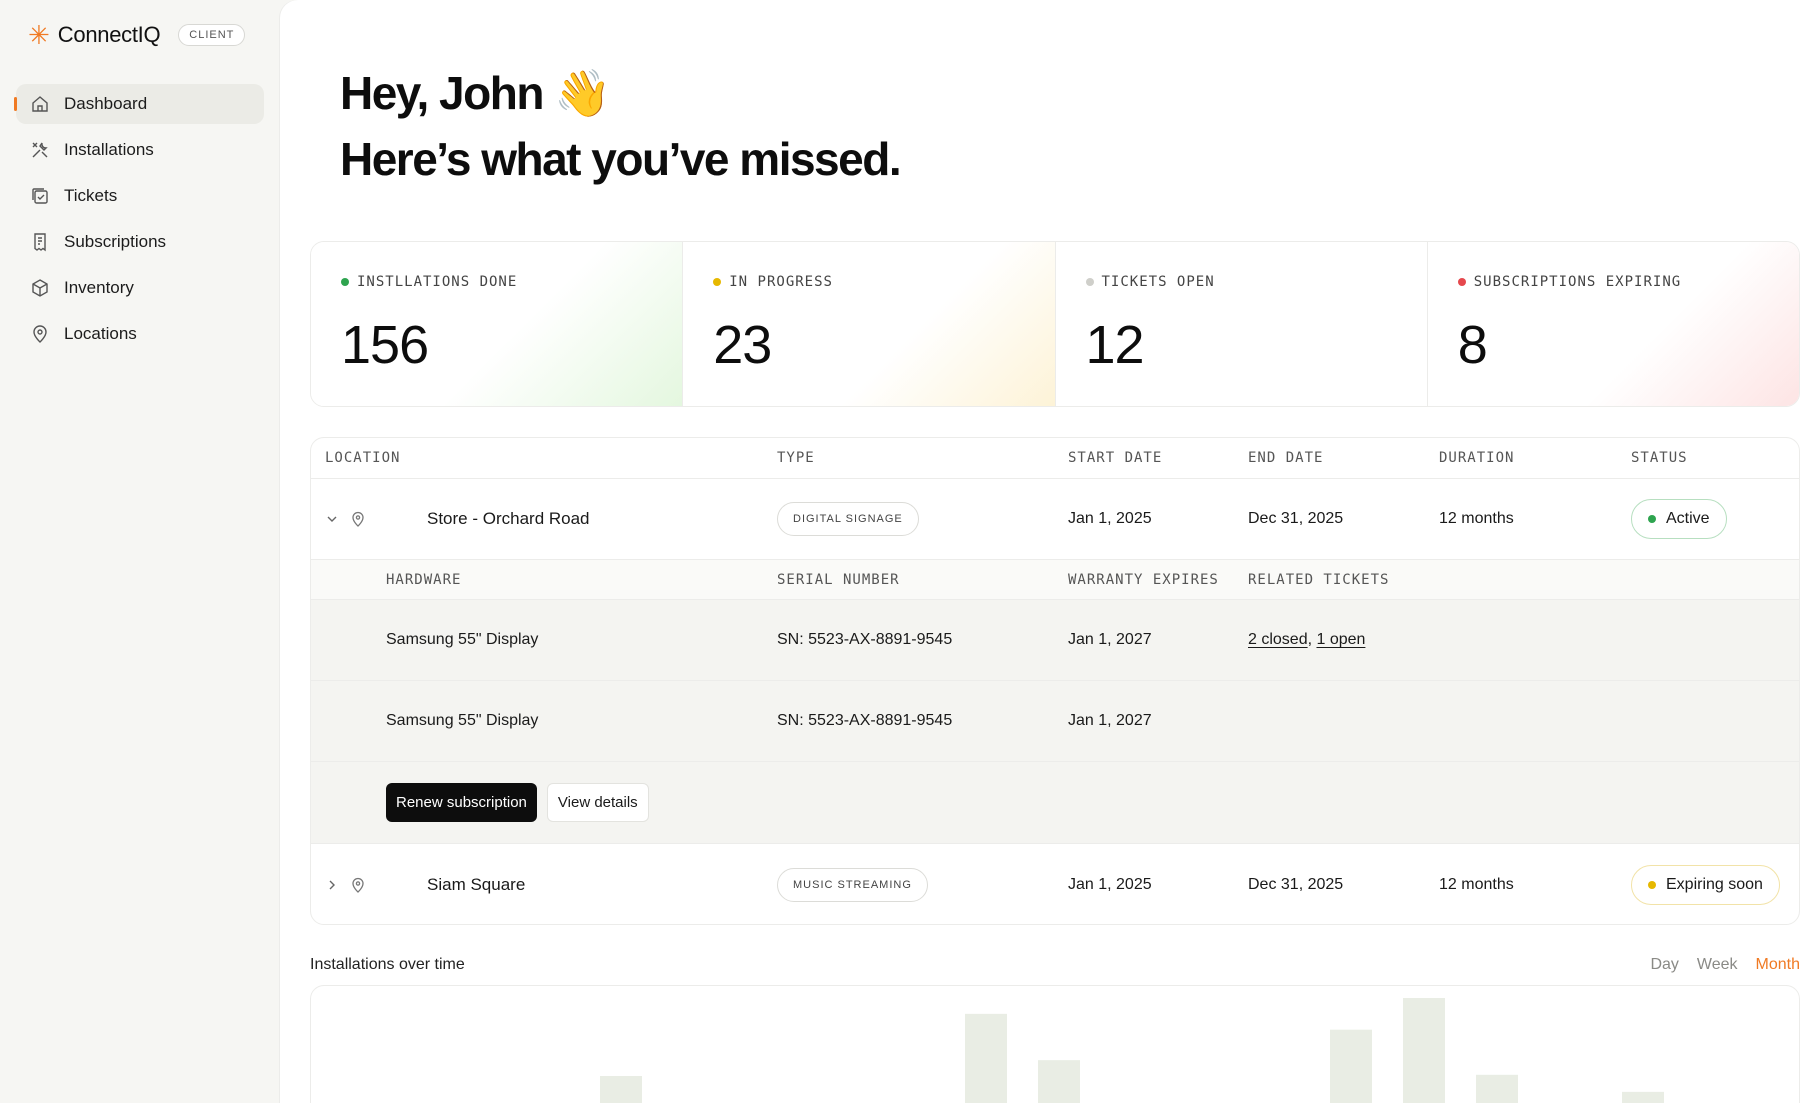 The image size is (1816, 1103). Describe the element at coordinates (437, 282) in the screenshot. I see `stat-label: INSTLLATIONS DONE` at that location.